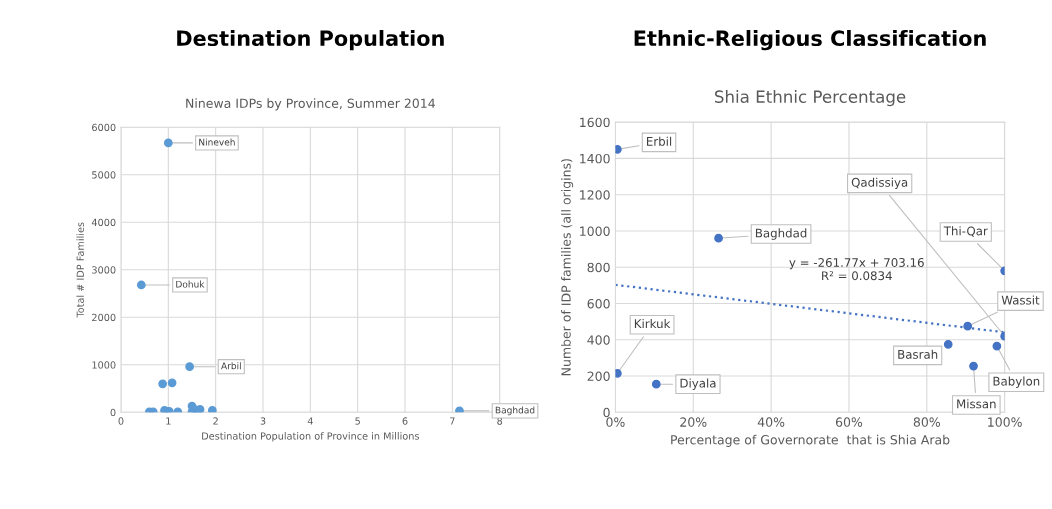 This screenshot has width=1052, height=509. Describe the element at coordinates (104, 270) in the screenshot. I see `y-tick-label: 3000` at that location.